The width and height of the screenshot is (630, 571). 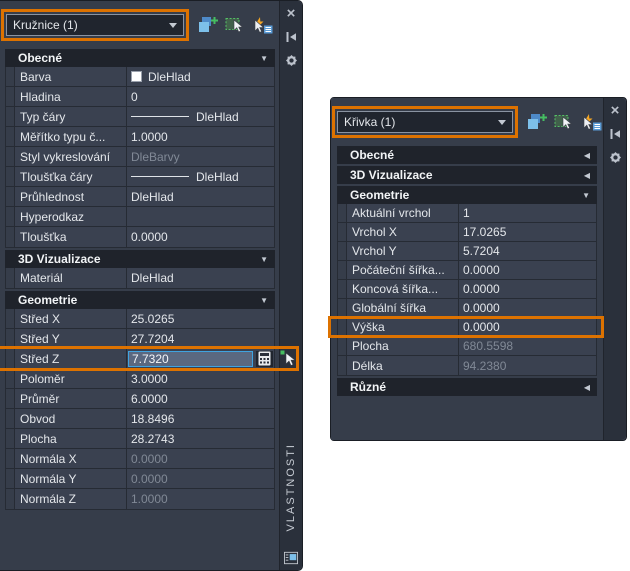 What do you see at coordinates (45, 25) in the screenshot?
I see `object-type-value: Kružnice (1)` at bounding box center [45, 25].